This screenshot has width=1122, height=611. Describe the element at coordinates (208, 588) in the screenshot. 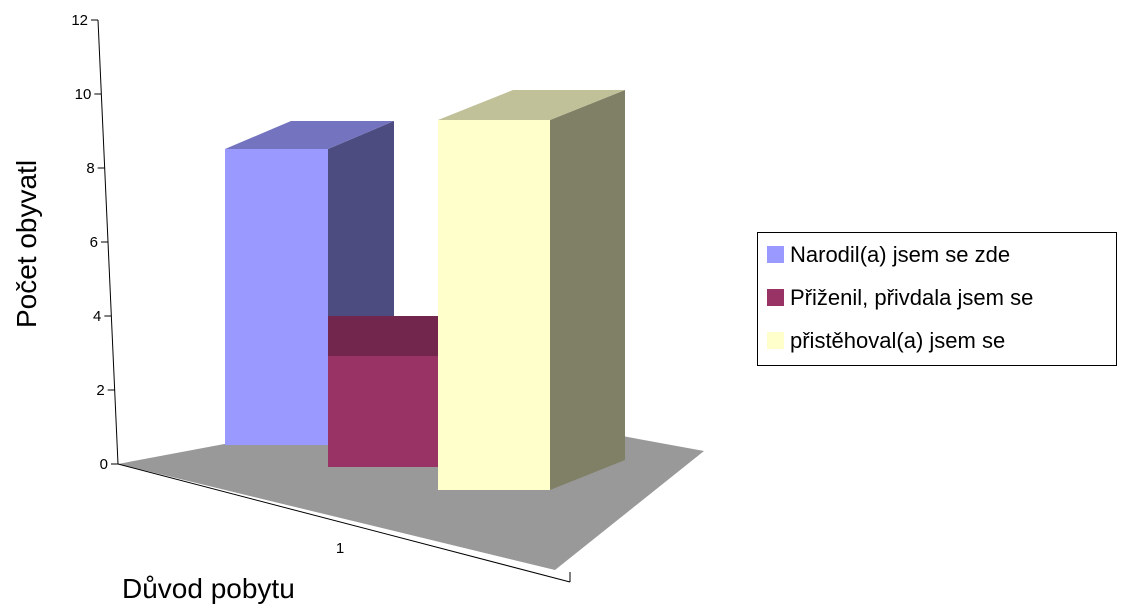

I see `x-axis-title: Důvod pobytu` at that location.